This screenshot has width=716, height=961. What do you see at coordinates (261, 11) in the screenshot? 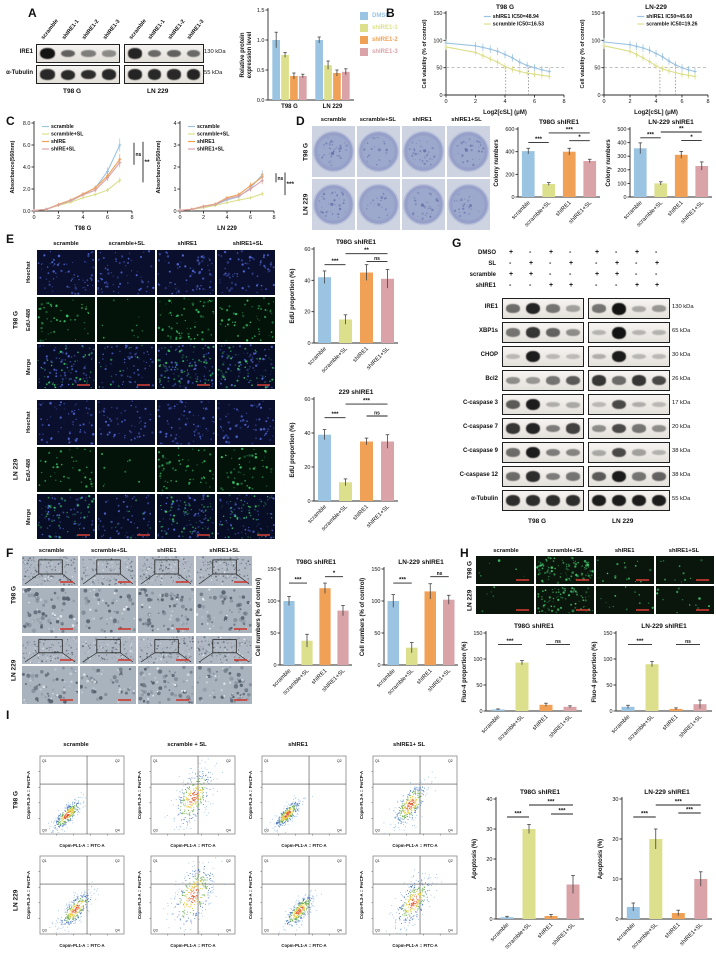
I see `svg-text: 1.5` at bounding box center [261, 11].